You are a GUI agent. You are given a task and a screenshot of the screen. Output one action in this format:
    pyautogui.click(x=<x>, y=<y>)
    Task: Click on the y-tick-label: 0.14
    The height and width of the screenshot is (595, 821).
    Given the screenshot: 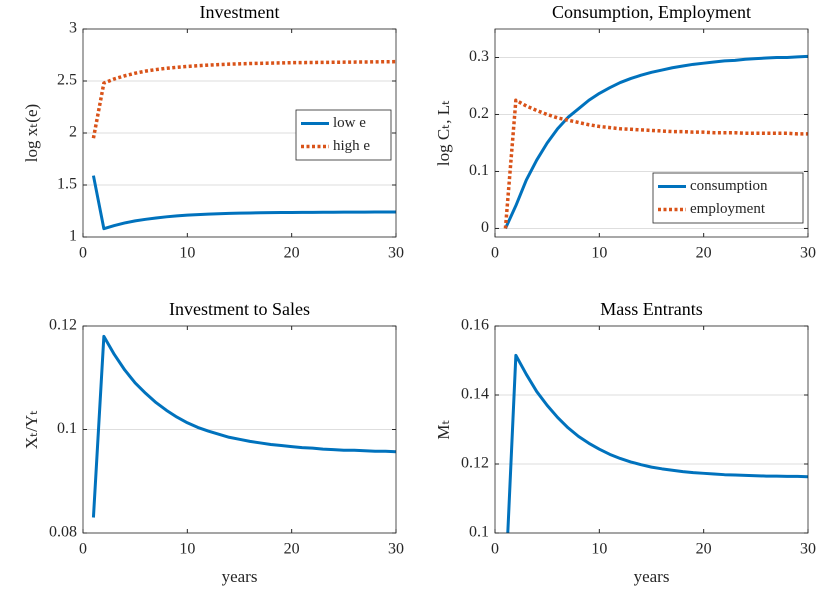 What is the action you would take?
    pyautogui.click(x=475, y=394)
    